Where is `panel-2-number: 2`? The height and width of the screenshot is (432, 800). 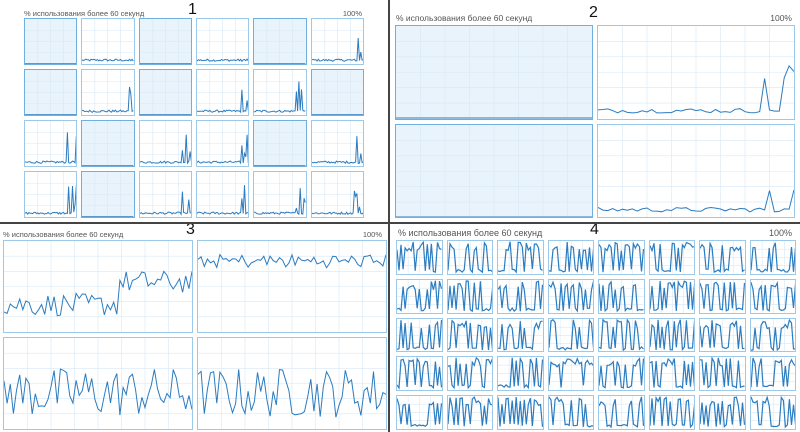 panel-2-number: 2 is located at coordinates (593, 12).